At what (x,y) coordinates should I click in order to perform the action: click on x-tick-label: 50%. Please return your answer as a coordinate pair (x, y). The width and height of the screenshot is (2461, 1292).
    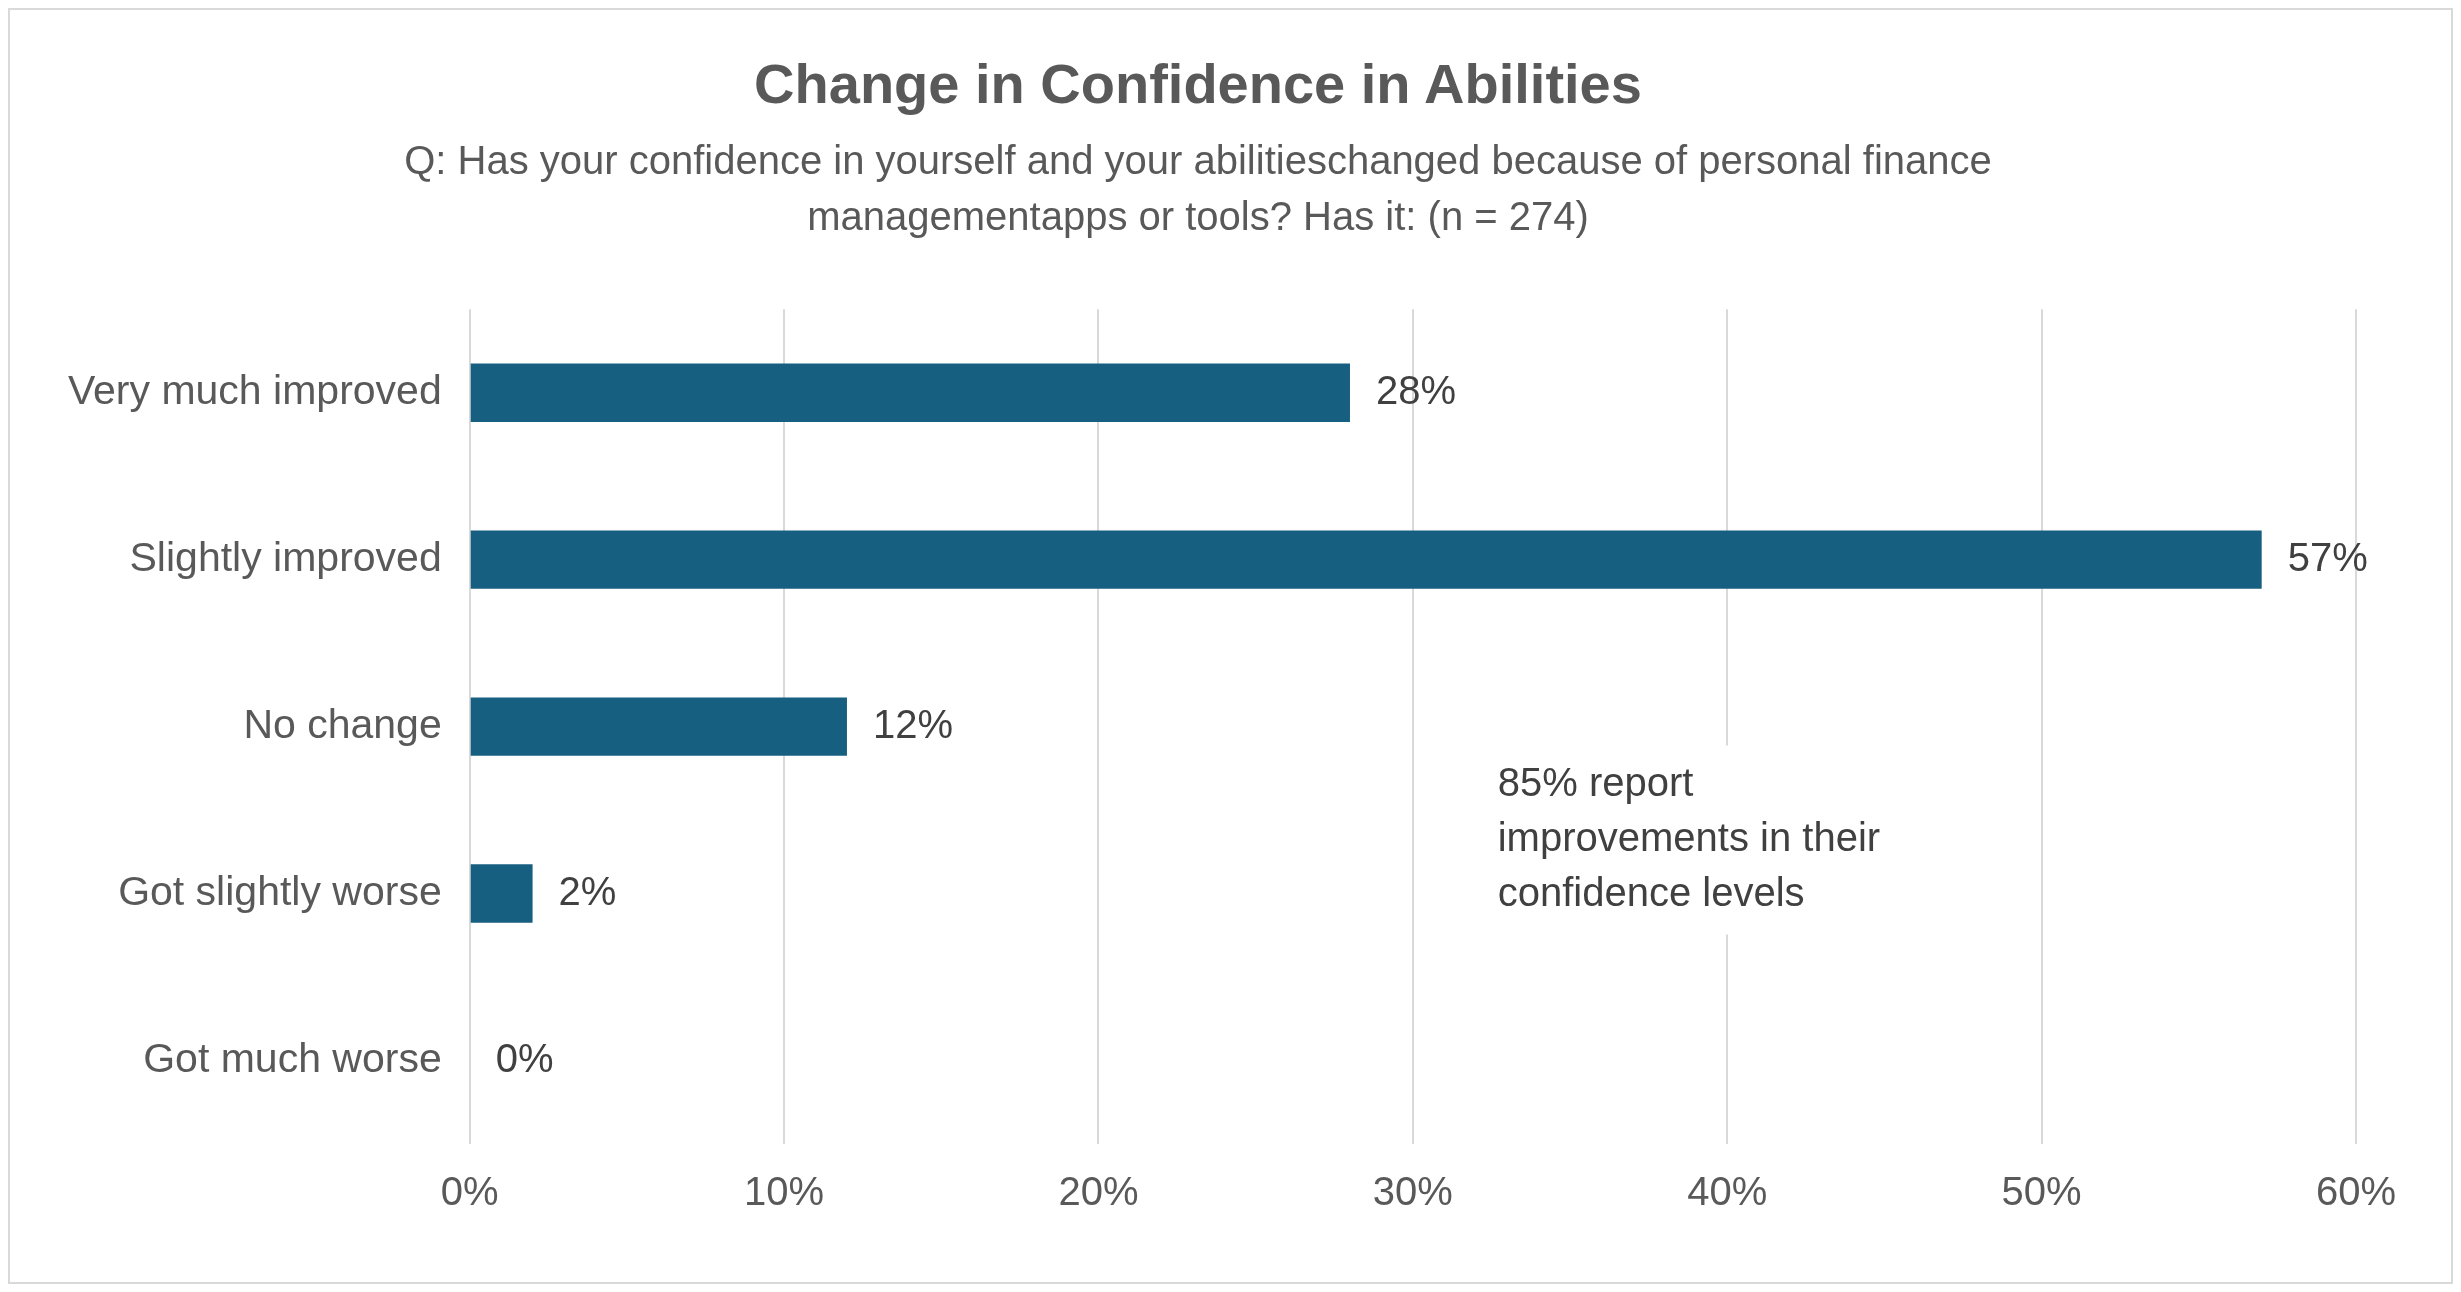
    Looking at the image, I should click on (2041, 1191).